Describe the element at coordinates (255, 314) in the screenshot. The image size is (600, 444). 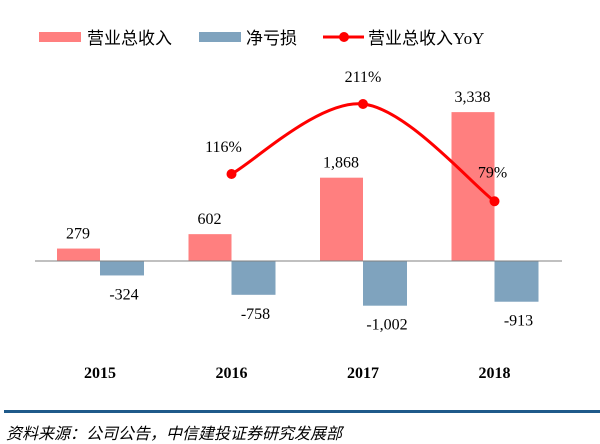
I see `net-loss-label: -758` at that location.